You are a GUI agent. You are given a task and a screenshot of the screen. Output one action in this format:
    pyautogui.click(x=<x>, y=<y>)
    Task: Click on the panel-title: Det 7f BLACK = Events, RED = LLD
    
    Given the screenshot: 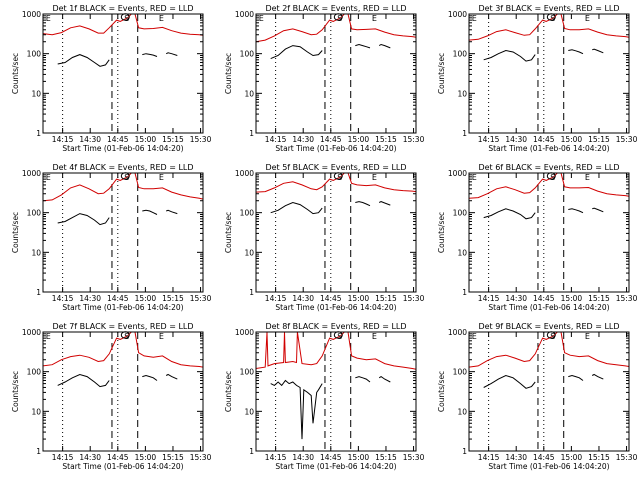 What is the action you would take?
    pyautogui.click(x=122, y=326)
    